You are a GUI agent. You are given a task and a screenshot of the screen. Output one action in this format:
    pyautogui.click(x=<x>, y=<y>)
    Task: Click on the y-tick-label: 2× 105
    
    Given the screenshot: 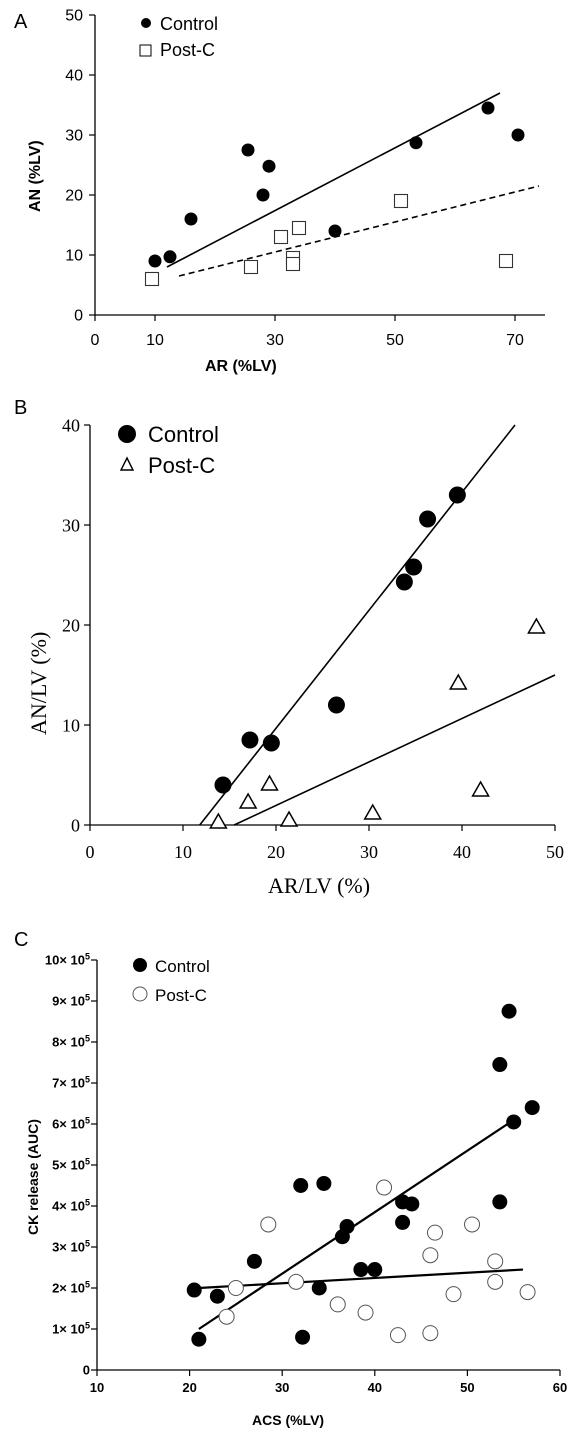 What is the action you would take?
    pyautogui.click(x=71, y=1288)
    